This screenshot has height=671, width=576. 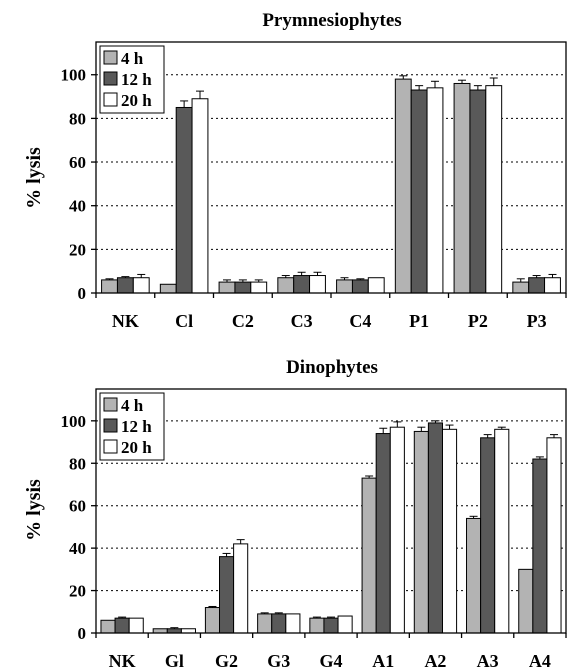 What do you see at coordinates (227, 287) in the screenshot?
I see `bar-4h-c2` at bounding box center [227, 287].